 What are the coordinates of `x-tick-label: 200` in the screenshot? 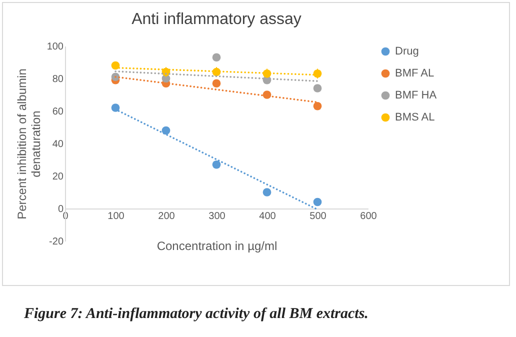 It's located at (167, 216).